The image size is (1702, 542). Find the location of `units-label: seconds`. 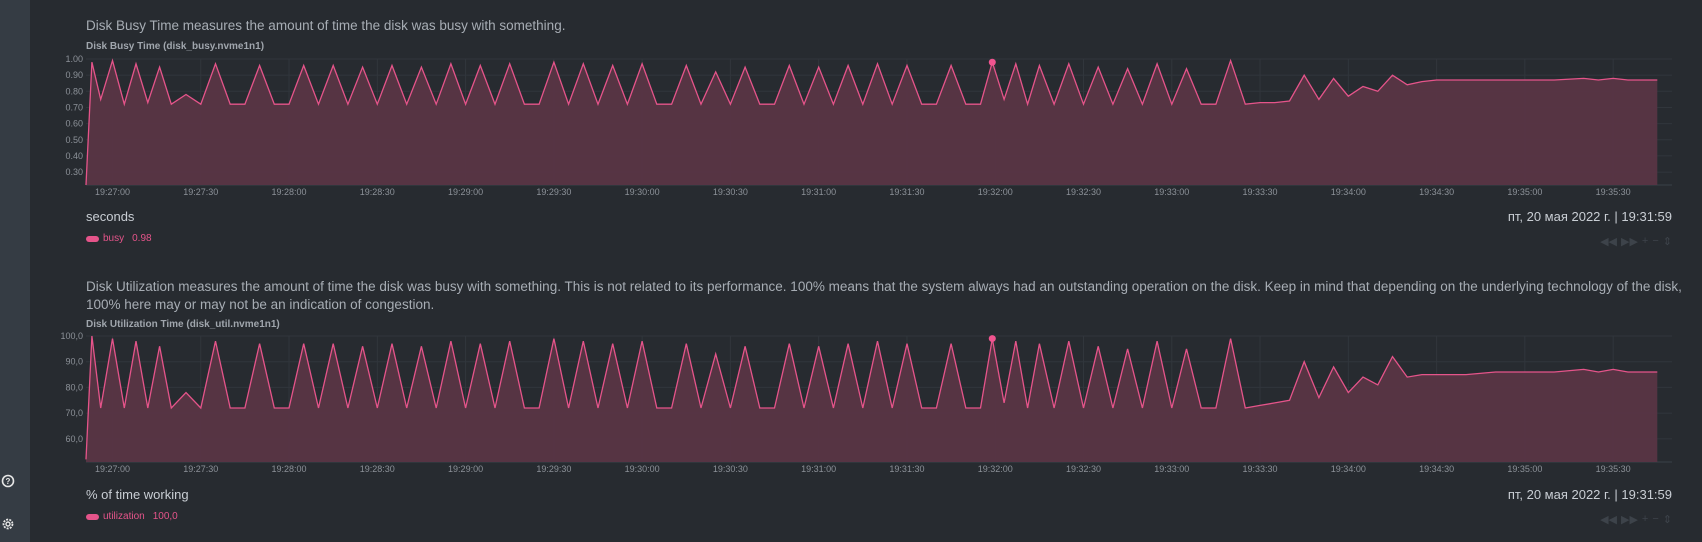

units-label: seconds is located at coordinates (110, 216).